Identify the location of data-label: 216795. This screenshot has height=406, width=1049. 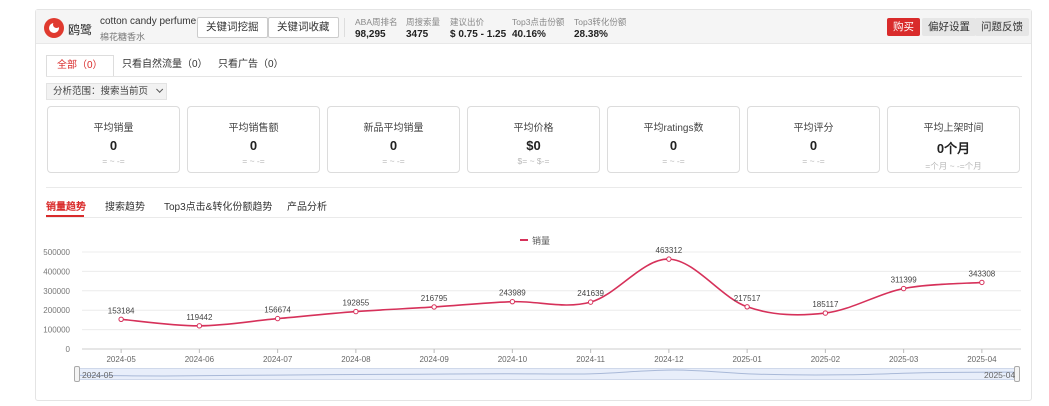
(434, 298).